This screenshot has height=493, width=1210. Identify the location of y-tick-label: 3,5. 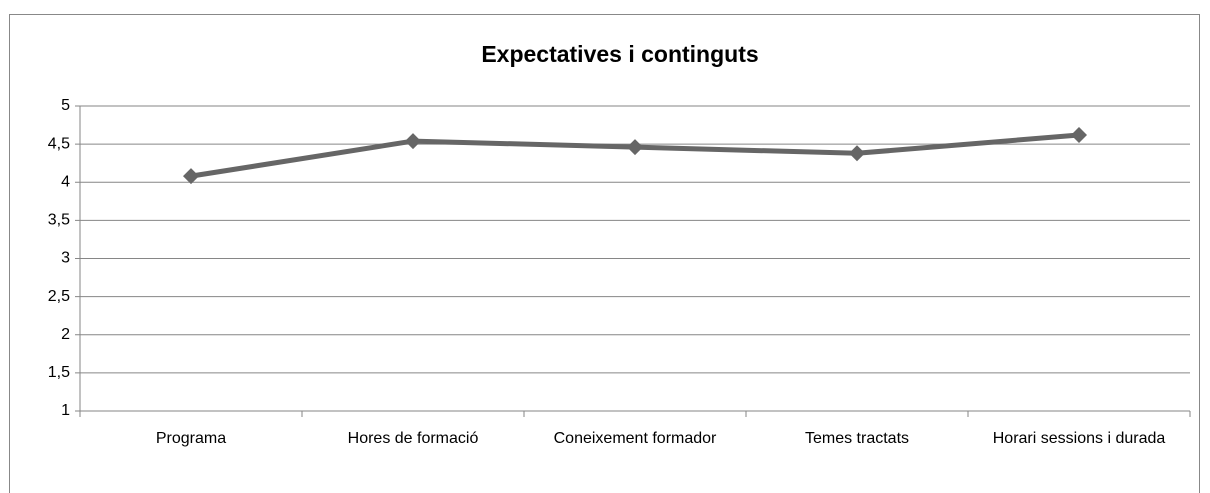
(59, 220).